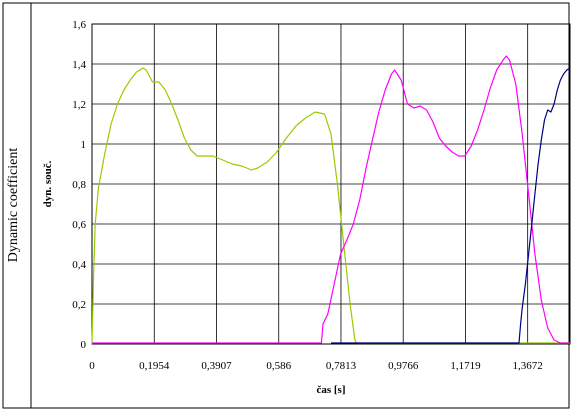 This screenshot has width=574, height=409. I want to click on y-tick-label: 1, so click(84, 145).